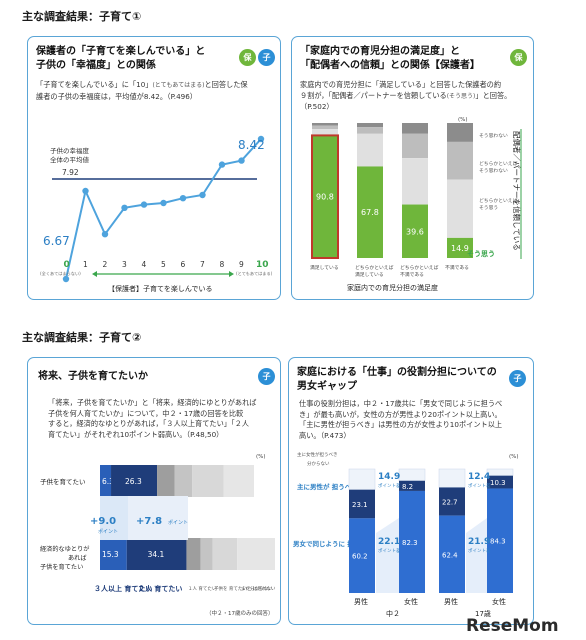 The image size is (586, 640). I want to click on panel-b-title-line2: 「配偶者への信頼」との関係【保護者】, so click(390, 65).